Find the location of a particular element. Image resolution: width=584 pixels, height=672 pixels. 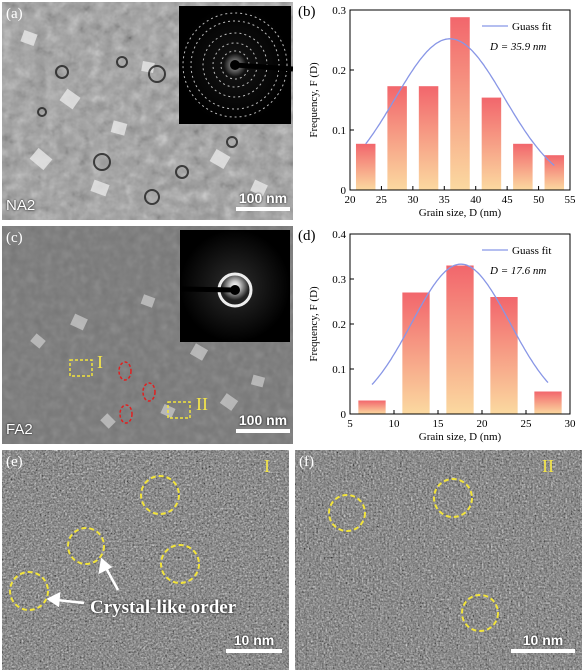

x-tick-label-5: 45 is located at coordinates (507, 200).